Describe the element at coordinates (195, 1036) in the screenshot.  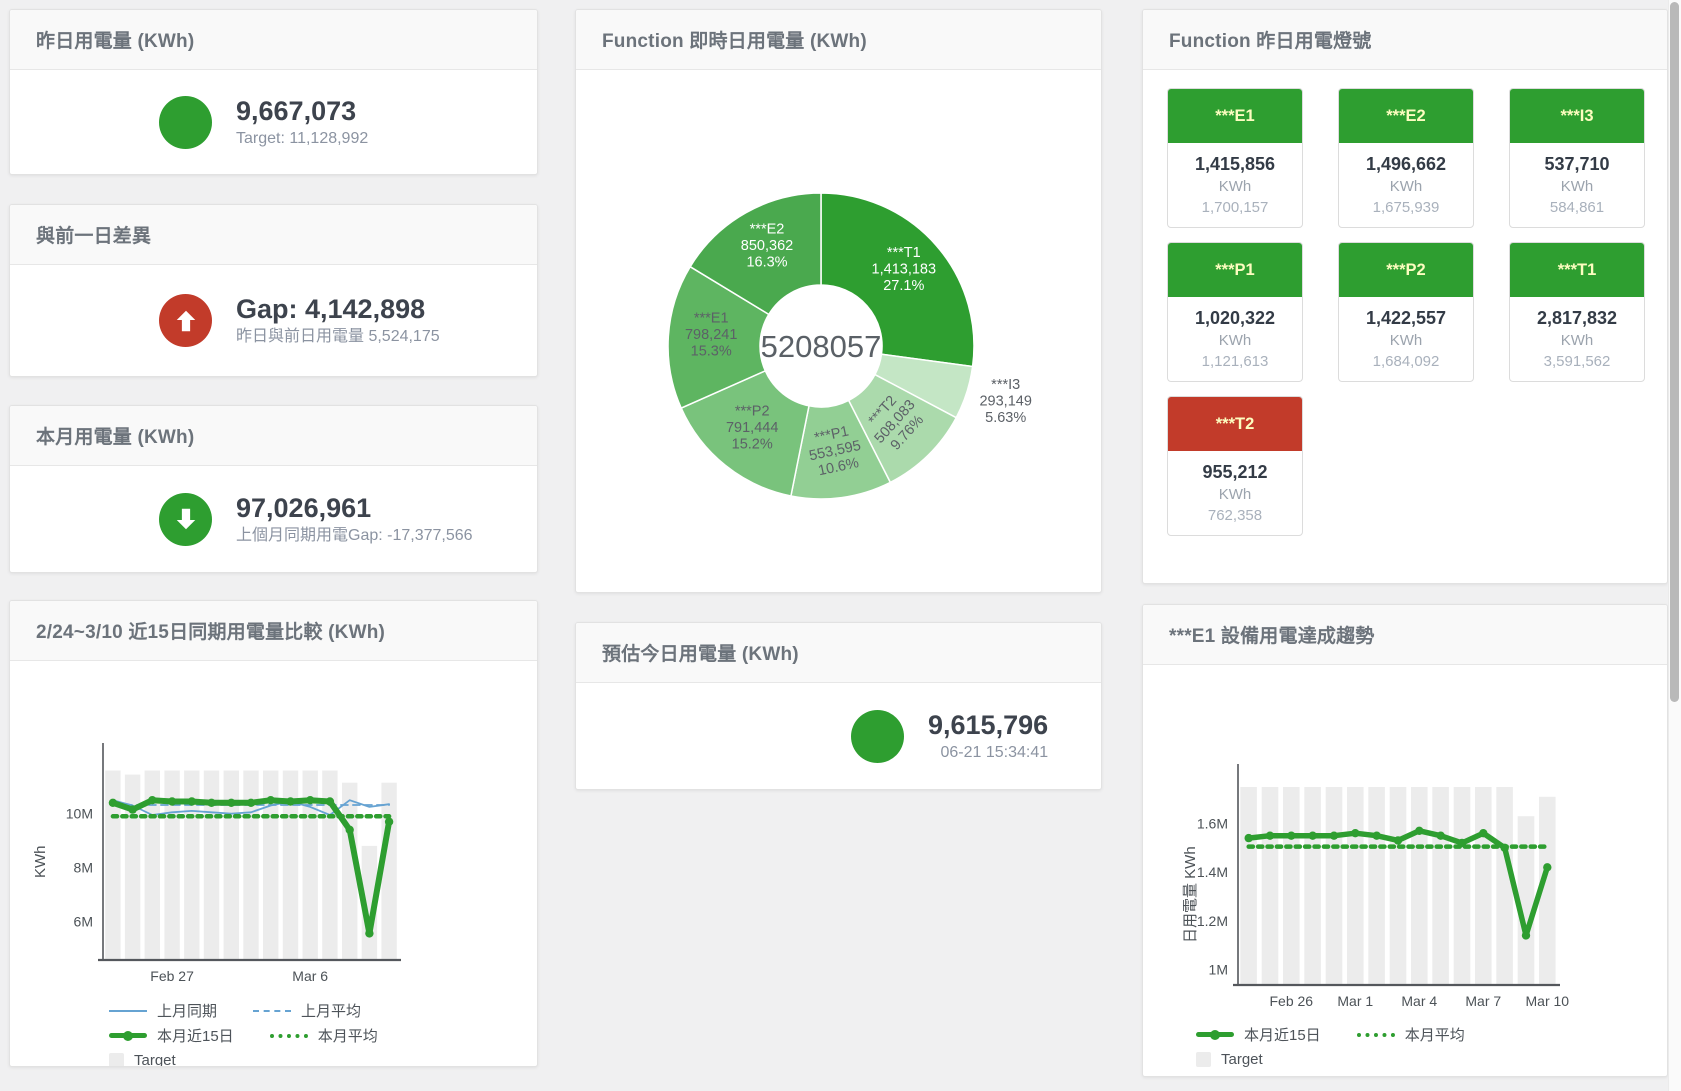
I see `legend-label: 本月近15日` at that location.